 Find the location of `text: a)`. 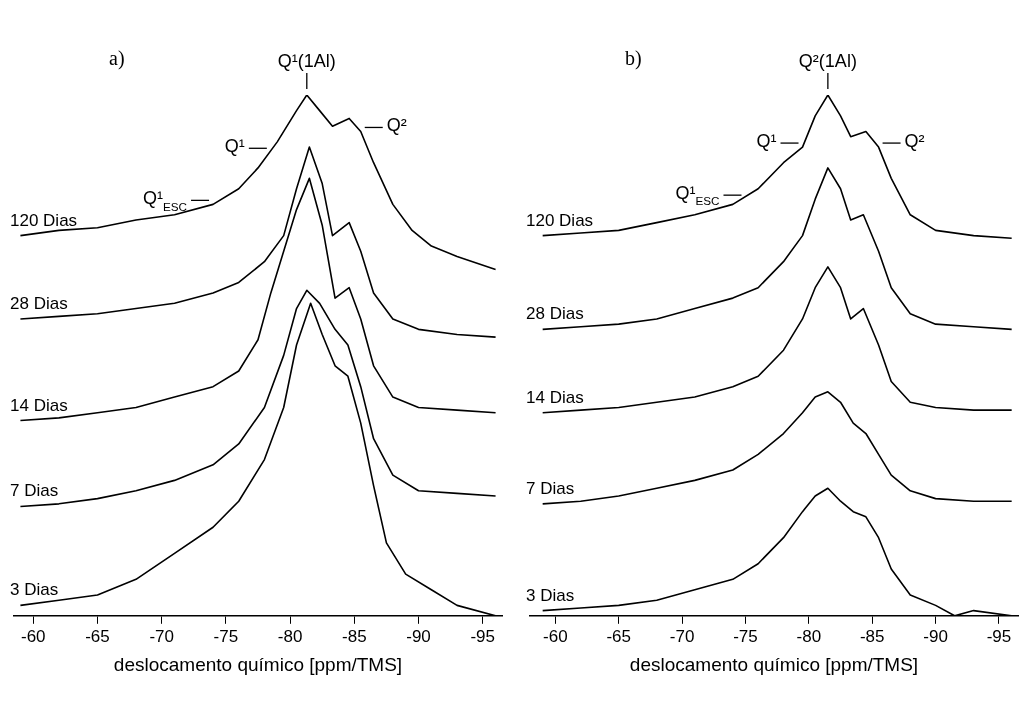

text: a) is located at coordinates (117, 58).